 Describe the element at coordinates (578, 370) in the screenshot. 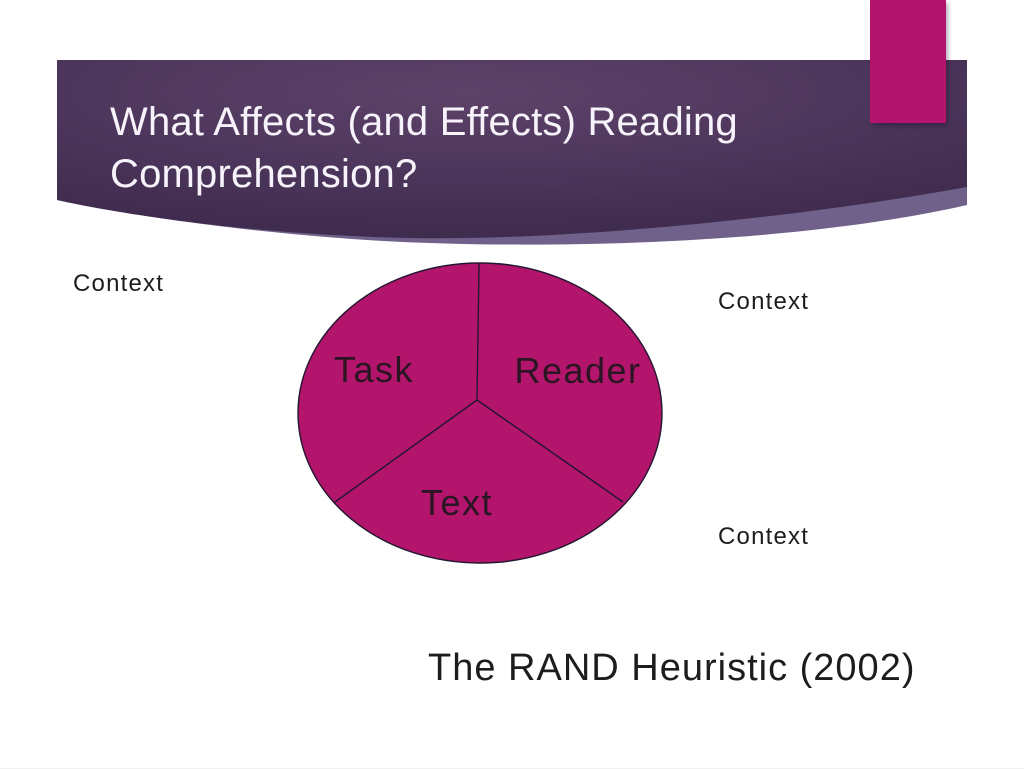

I see `pie-label-reader: Reader` at that location.